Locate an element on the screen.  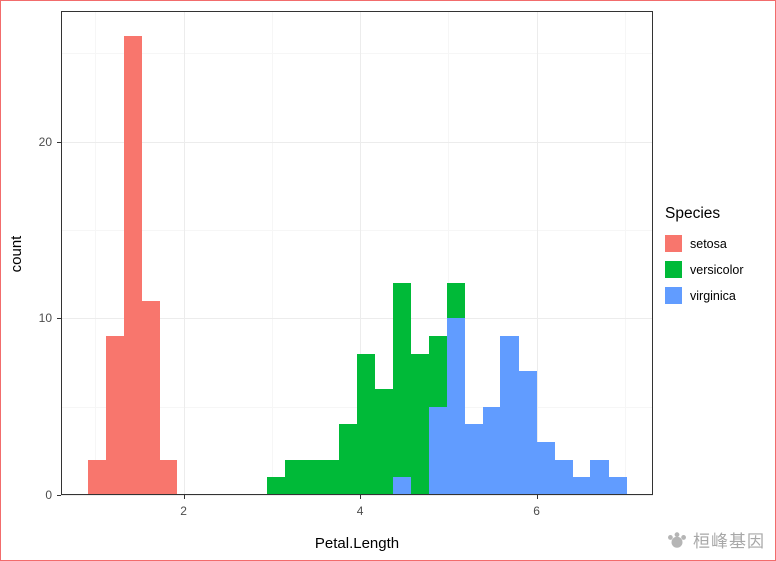
legend-item-label: versicolor is located at coordinates (717, 269).